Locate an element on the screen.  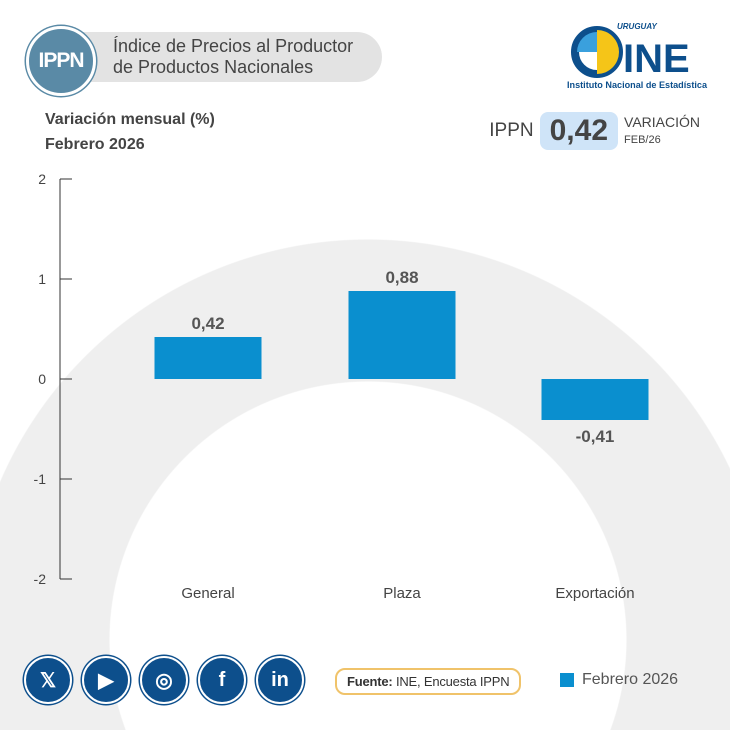
subtitle-line2: Febrero 2026 is located at coordinates (95, 144).